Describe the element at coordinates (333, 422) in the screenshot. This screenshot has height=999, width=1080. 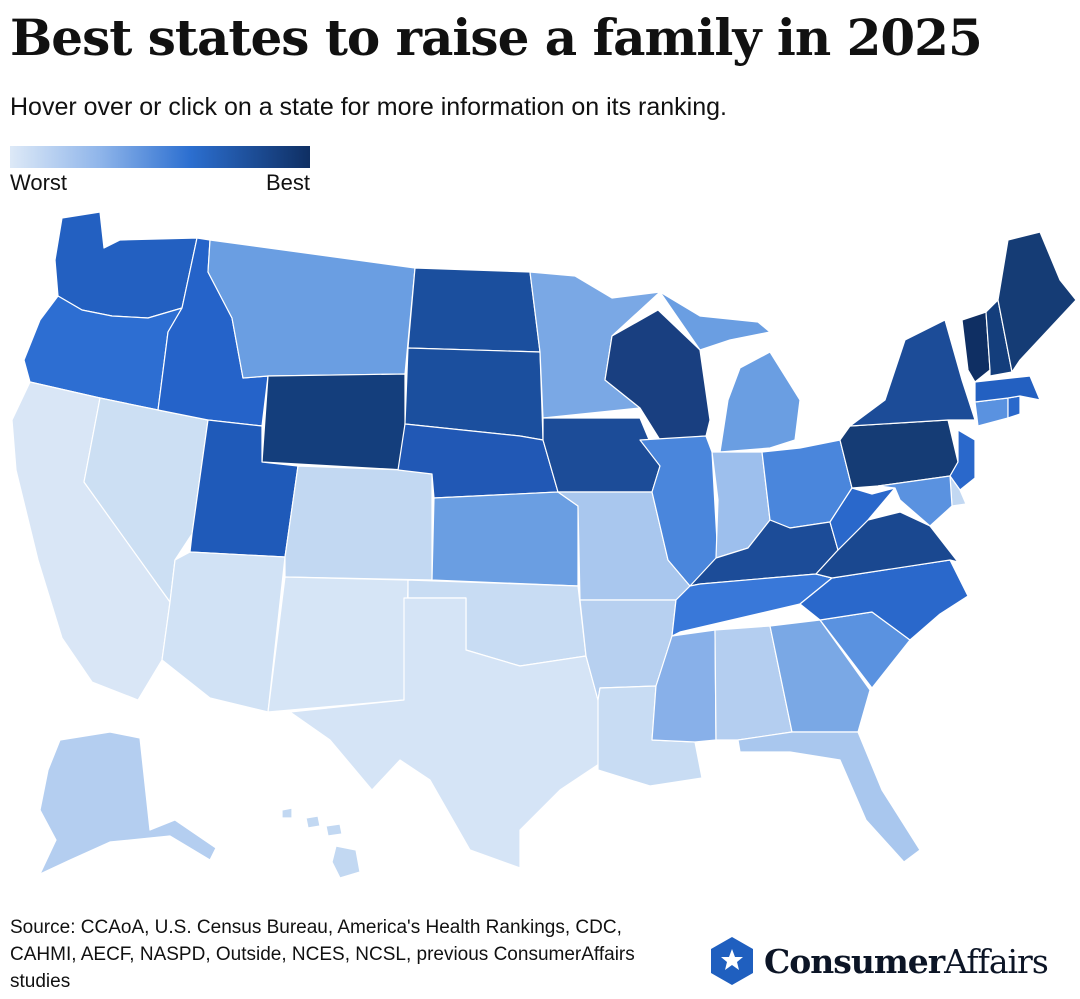
I see `state-WY` at that location.